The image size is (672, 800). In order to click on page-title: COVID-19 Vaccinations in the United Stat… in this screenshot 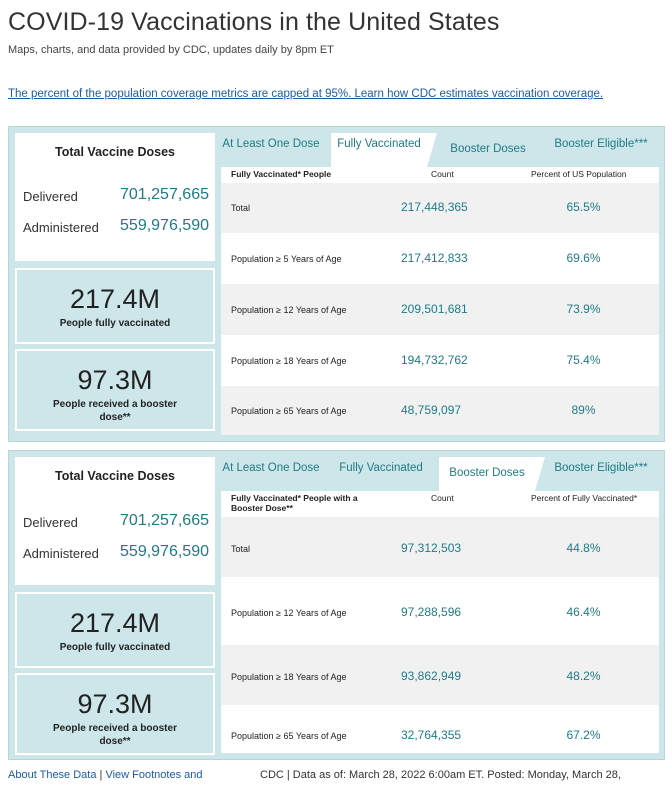, I will do `click(254, 22)`.